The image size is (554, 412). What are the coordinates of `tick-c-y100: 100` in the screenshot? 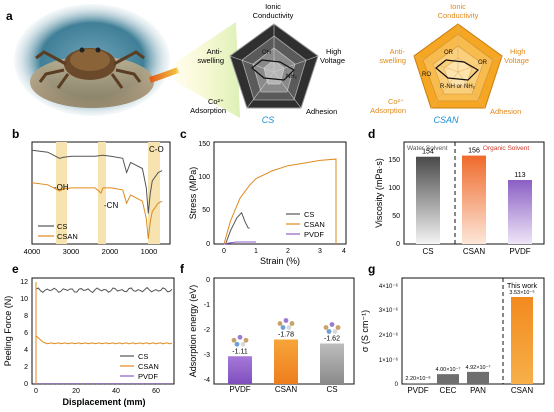 It's located at (204, 177).